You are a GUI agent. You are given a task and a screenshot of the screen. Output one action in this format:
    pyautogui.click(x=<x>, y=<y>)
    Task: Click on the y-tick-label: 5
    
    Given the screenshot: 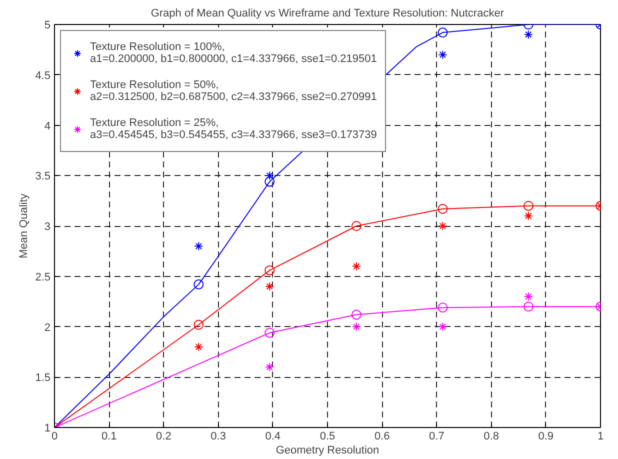 What is the action you would take?
    pyautogui.click(x=47, y=26)
    